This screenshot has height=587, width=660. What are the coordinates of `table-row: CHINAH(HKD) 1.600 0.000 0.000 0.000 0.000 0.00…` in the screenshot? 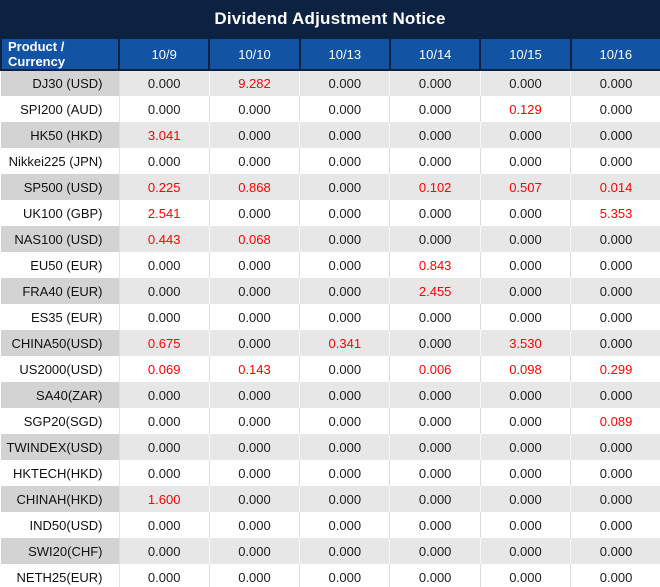 It's located at (330, 499).